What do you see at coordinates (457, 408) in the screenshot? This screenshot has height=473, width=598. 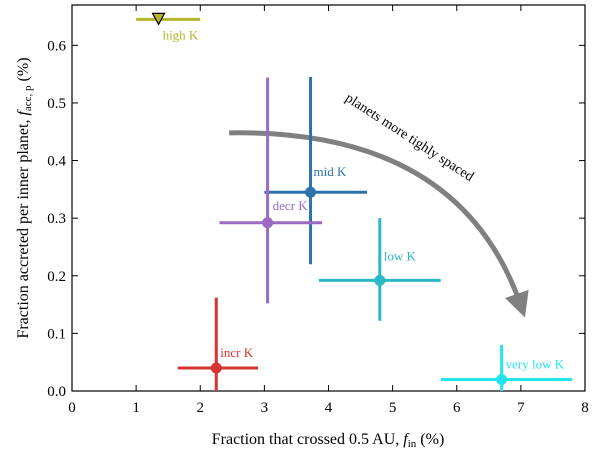 I see `x-tick-label: 6` at bounding box center [457, 408].